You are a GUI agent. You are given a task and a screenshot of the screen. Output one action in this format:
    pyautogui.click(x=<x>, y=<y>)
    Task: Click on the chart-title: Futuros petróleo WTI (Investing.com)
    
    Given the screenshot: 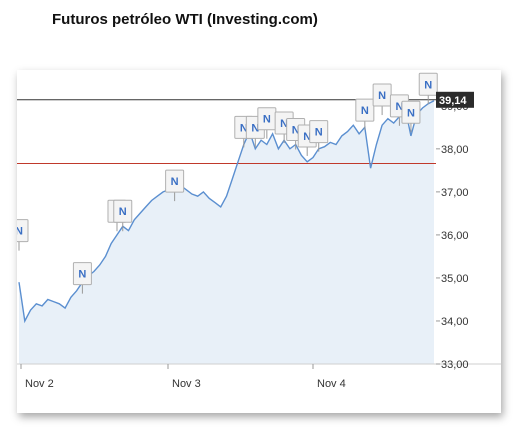 What is the action you would take?
    pyautogui.click(x=185, y=19)
    